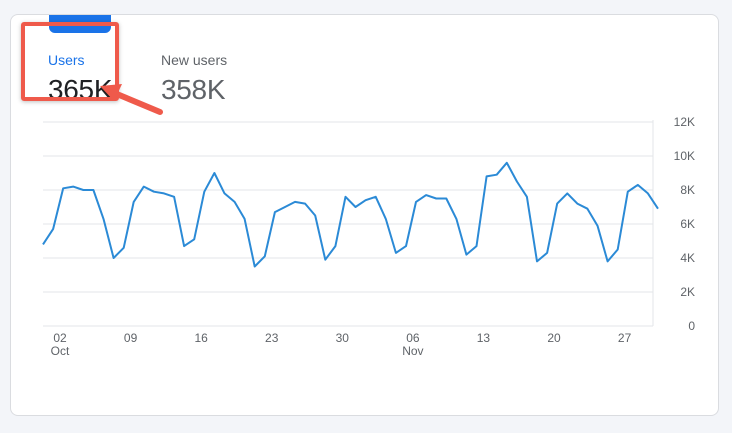 The height and width of the screenshot is (433, 732). I want to click on x-tick-label: 02, so click(60, 338).